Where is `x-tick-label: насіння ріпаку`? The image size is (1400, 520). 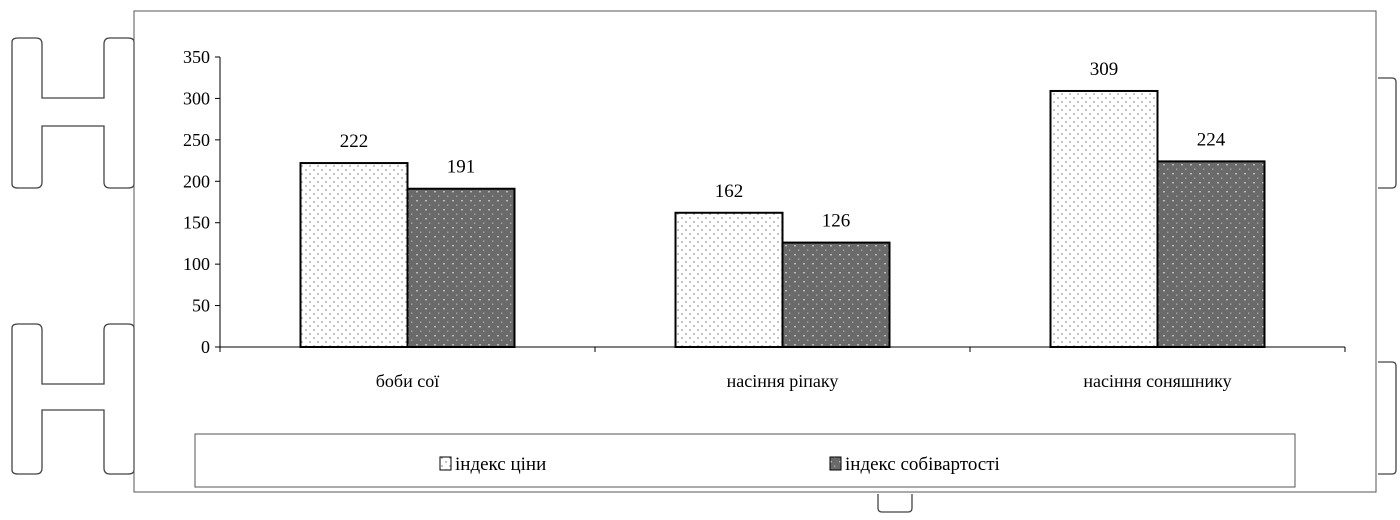
x-tick-label: насіння ріпаку is located at coordinates (783, 381).